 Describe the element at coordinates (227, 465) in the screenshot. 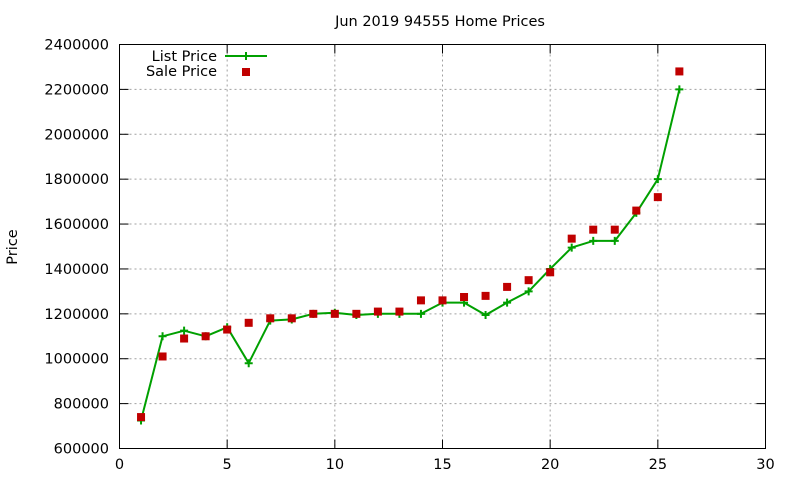

I see `x-tick-label: 5` at that location.